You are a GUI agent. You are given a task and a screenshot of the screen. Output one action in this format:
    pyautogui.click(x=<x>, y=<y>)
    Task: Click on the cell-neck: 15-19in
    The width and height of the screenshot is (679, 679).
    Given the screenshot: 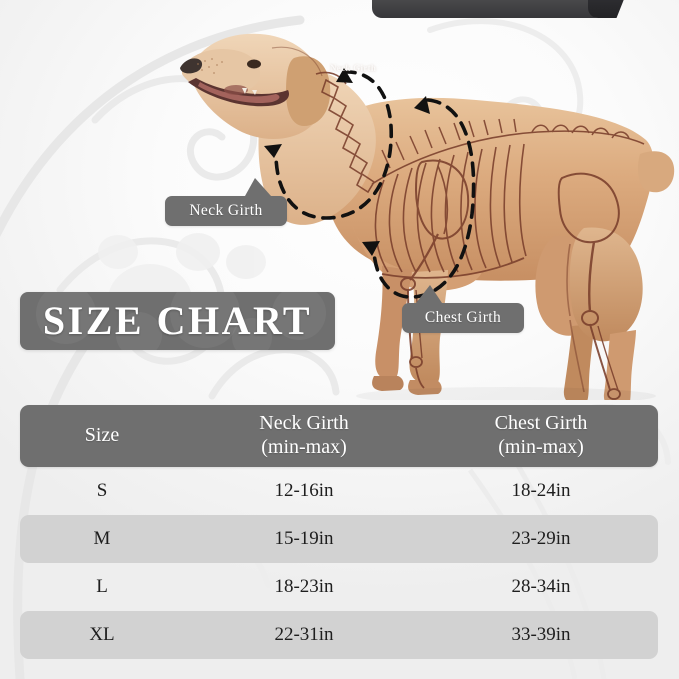 What is the action you would take?
    pyautogui.click(x=304, y=538)
    